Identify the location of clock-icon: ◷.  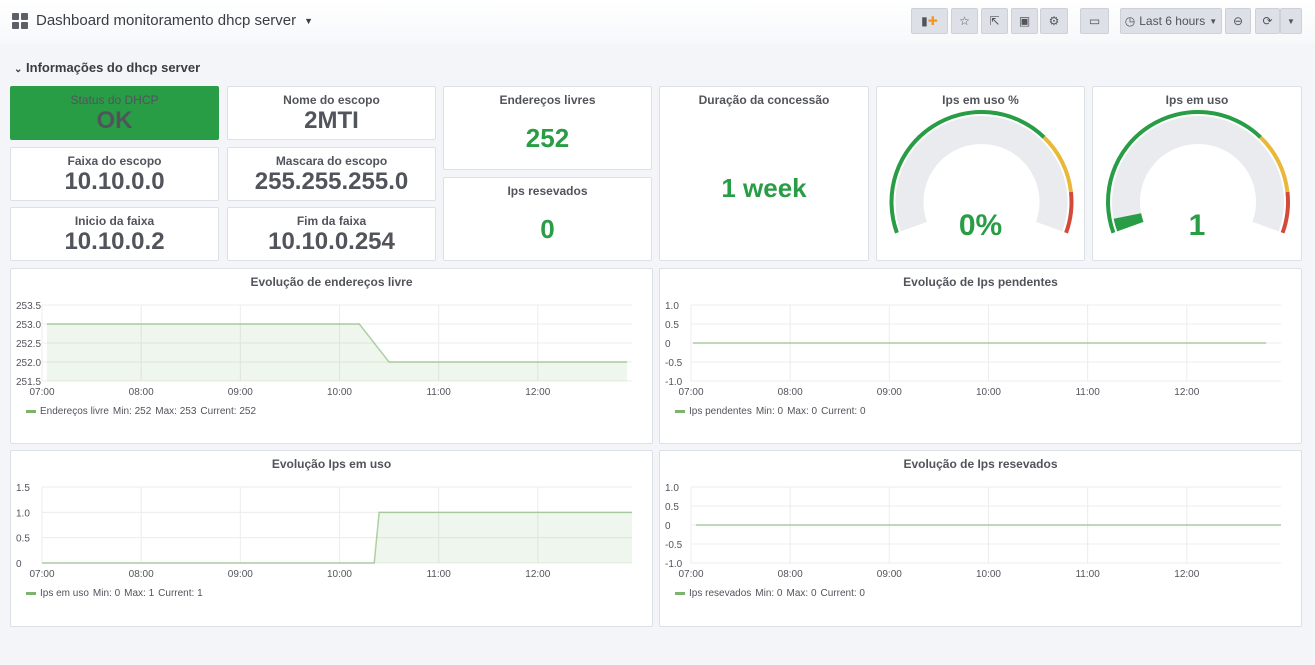
(1130, 21).